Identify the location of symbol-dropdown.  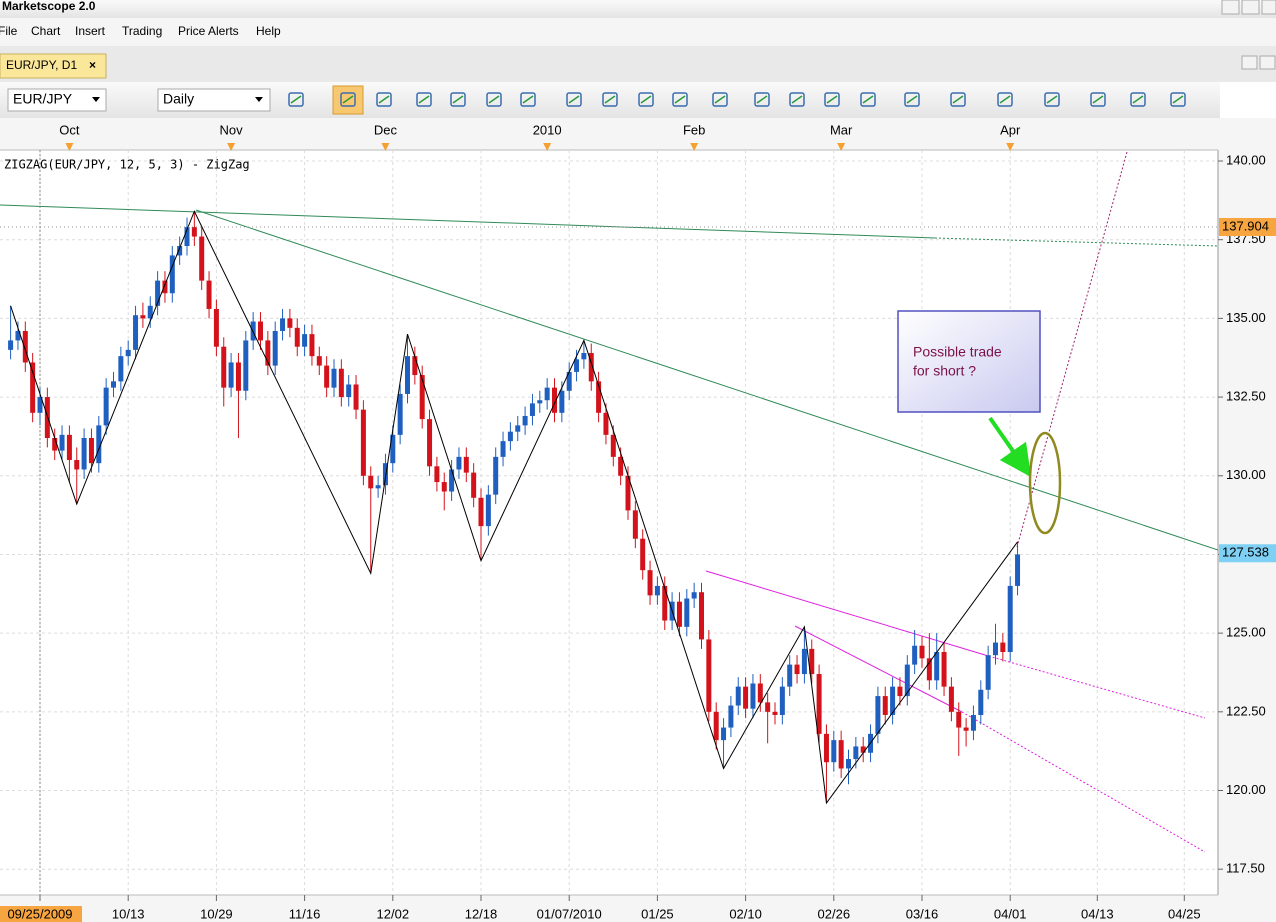
(57, 100).